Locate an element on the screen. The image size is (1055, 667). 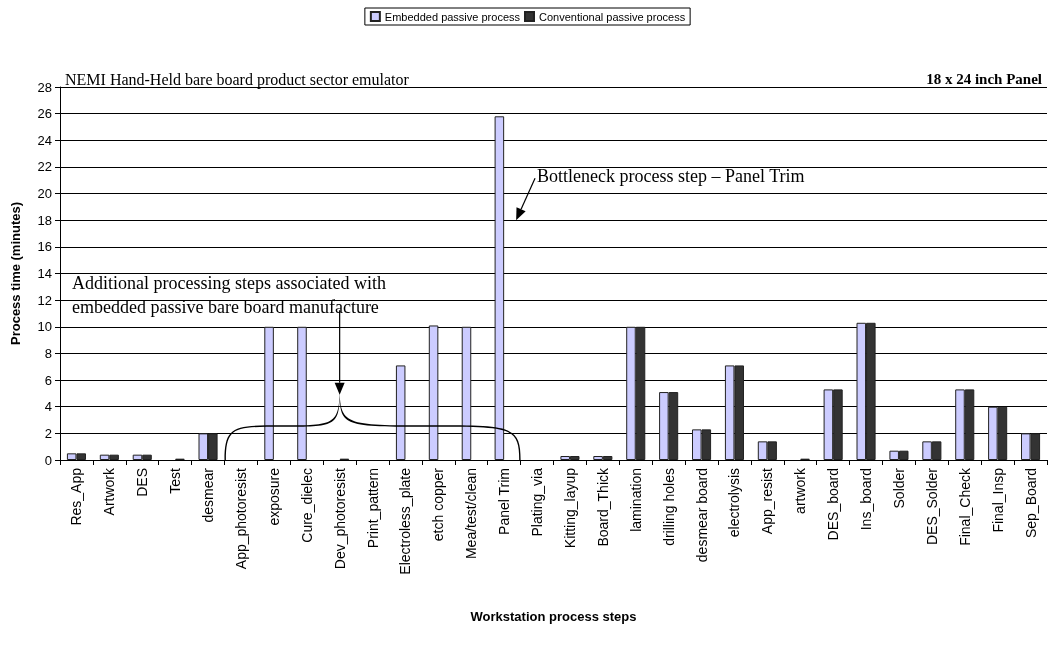
y-tick-label: 28 is located at coordinates (44, 87).